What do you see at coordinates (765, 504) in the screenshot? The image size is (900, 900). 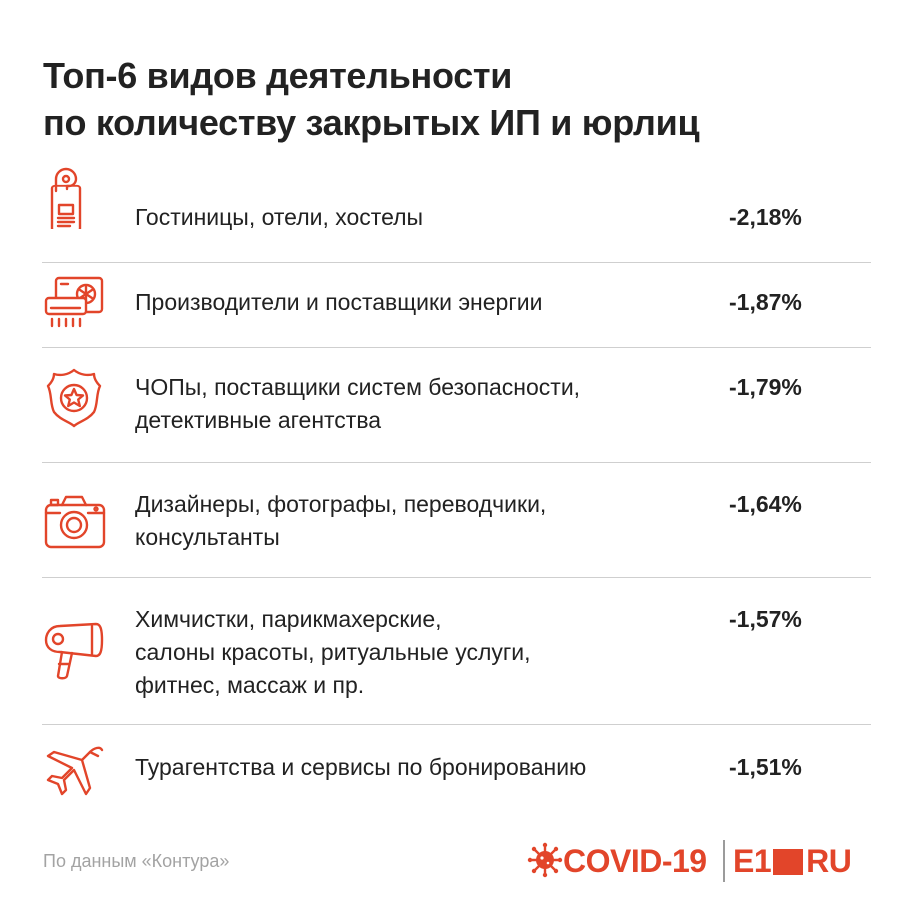 I see `item-value: -1,64%` at bounding box center [765, 504].